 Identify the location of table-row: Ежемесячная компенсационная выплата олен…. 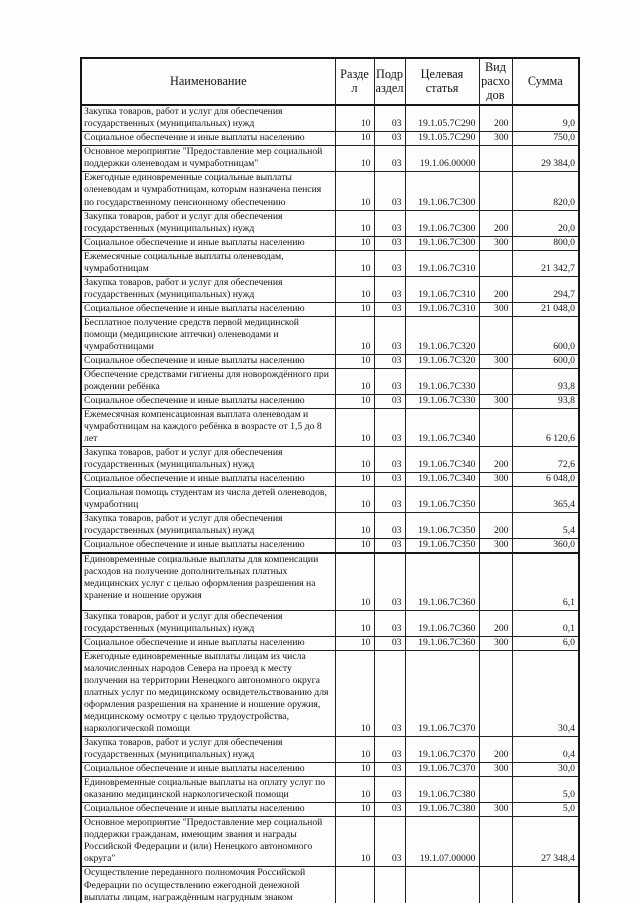
(330, 428).